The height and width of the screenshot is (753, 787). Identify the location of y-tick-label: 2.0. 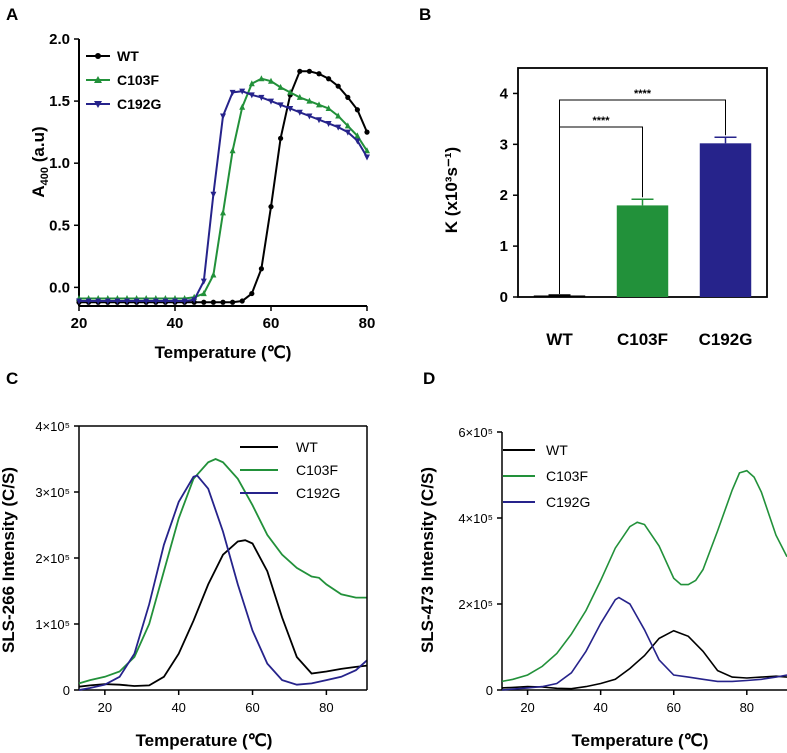
(59, 39).